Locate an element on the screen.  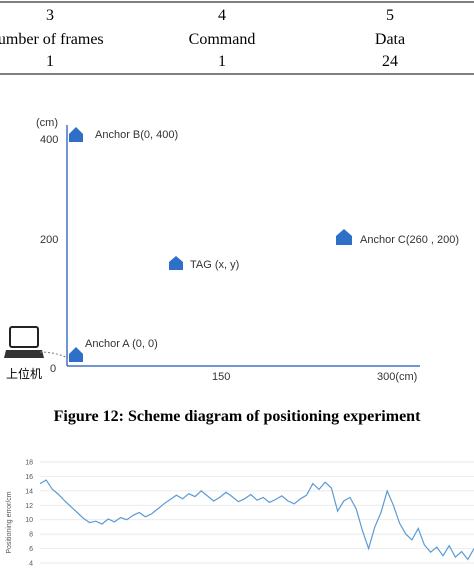
tag-icon is located at coordinates (176, 263).